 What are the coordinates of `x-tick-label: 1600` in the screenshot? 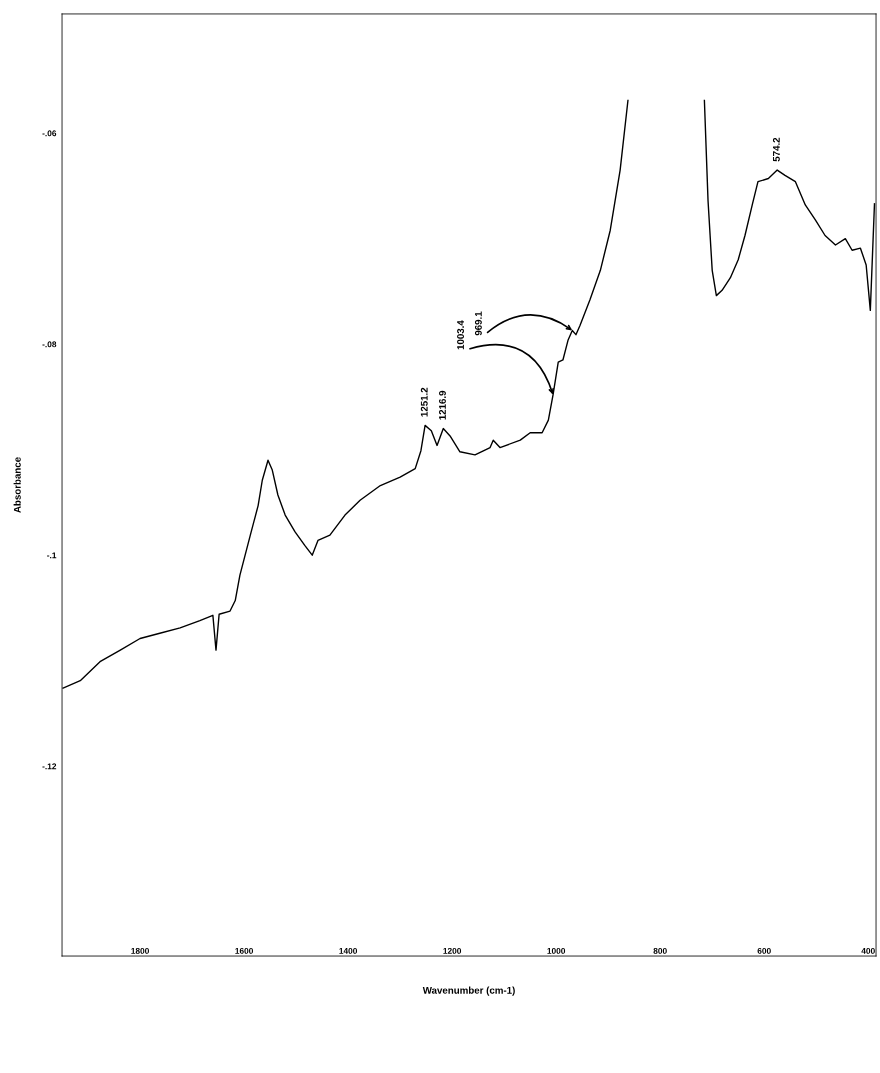 It's located at (244, 950).